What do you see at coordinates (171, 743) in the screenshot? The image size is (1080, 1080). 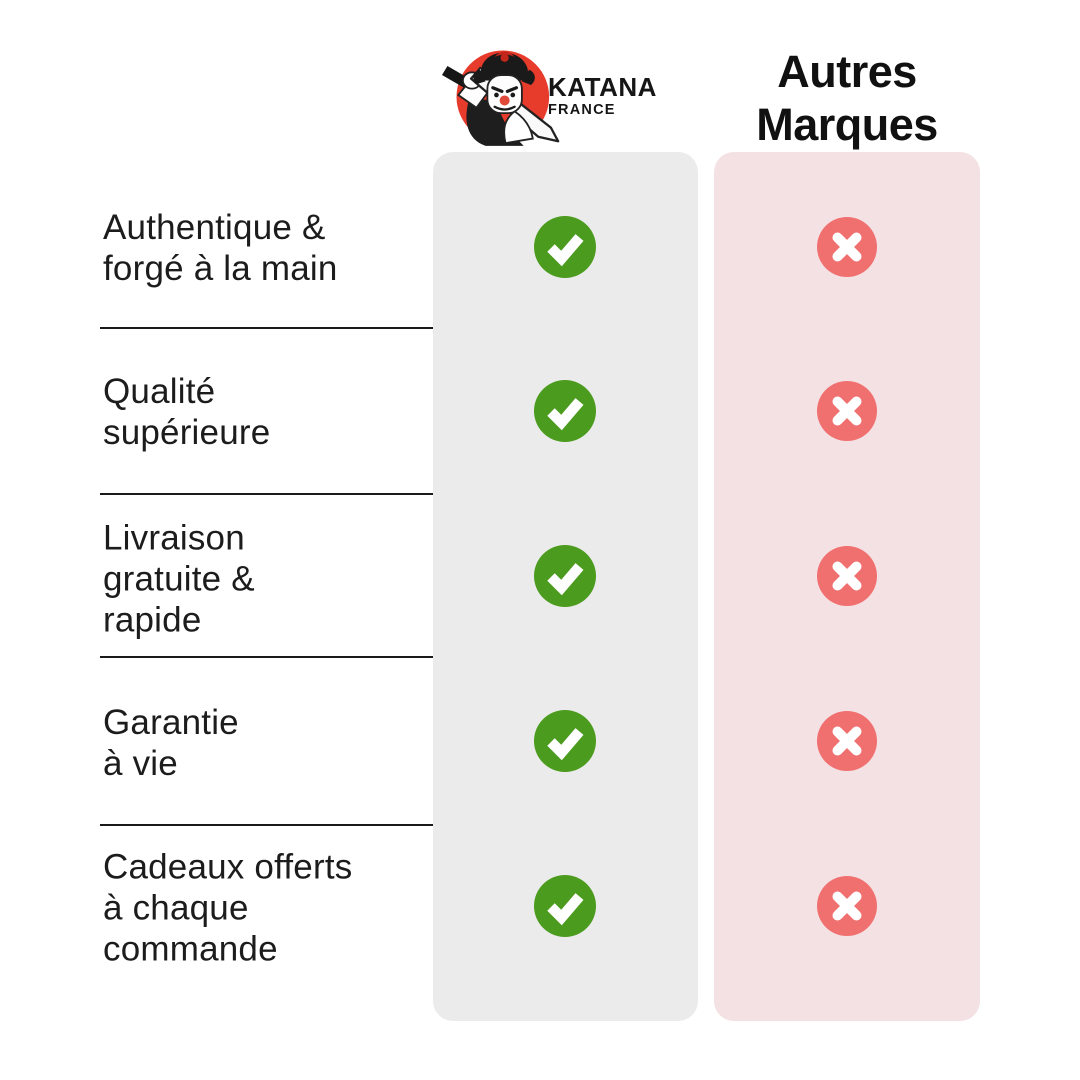 I see `feature-label-garantie: Garantie à vie` at bounding box center [171, 743].